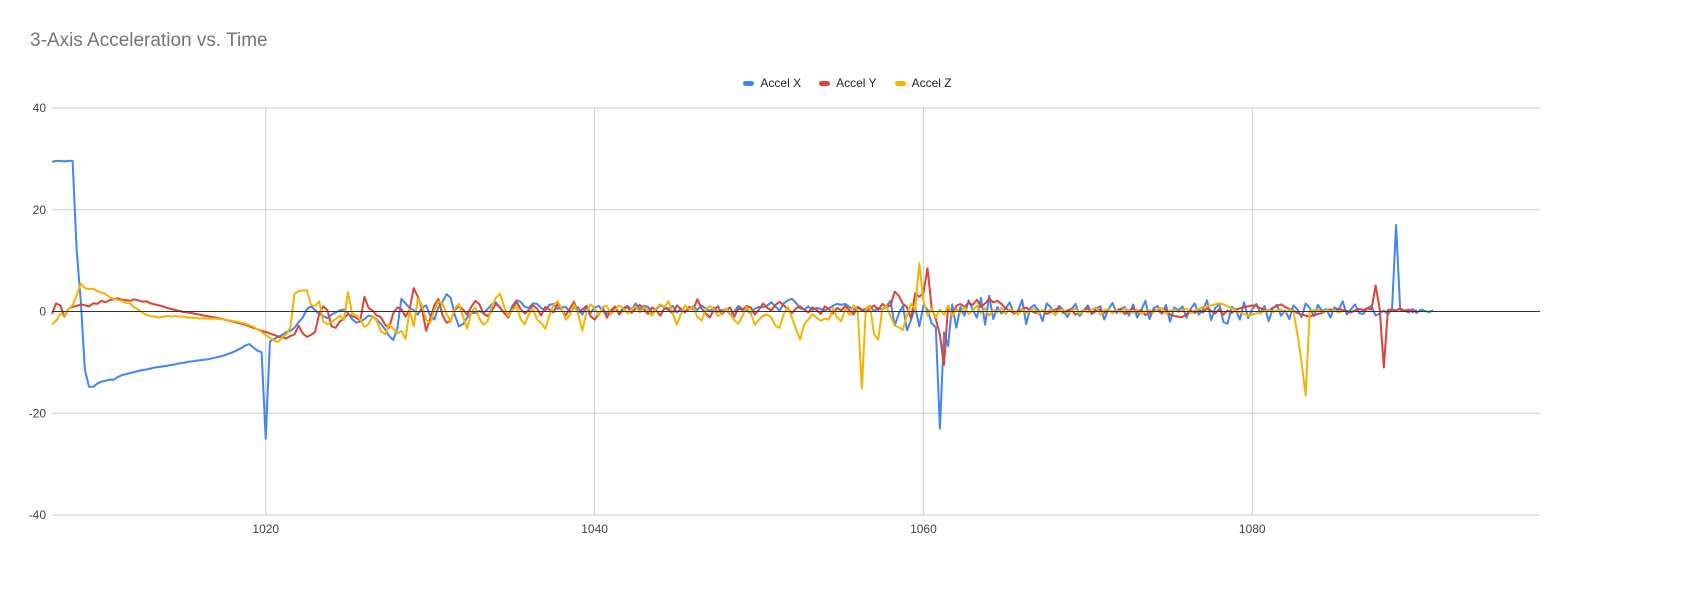 The width and height of the screenshot is (1695, 609). What do you see at coordinates (900, 83) in the screenshot?
I see `legend-swatch-accel-z` at bounding box center [900, 83].